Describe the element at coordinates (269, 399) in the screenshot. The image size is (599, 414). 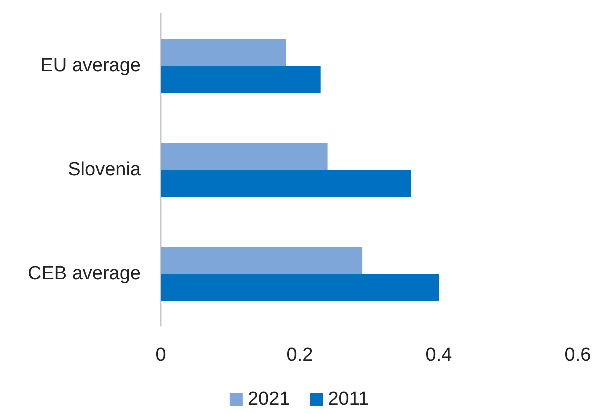
I see `legend-label: 2021` at that location.